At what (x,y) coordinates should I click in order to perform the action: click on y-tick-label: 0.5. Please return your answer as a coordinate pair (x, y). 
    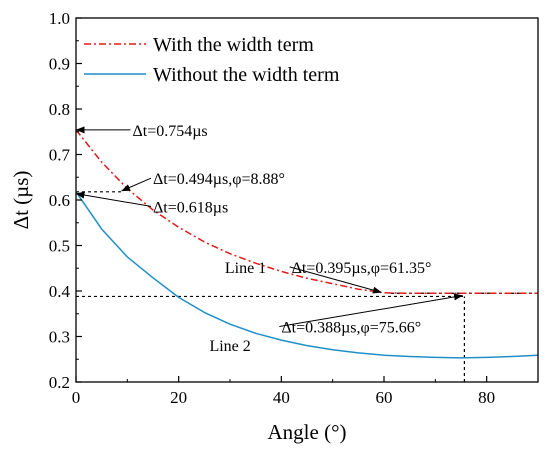
    Looking at the image, I should click on (59, 246).